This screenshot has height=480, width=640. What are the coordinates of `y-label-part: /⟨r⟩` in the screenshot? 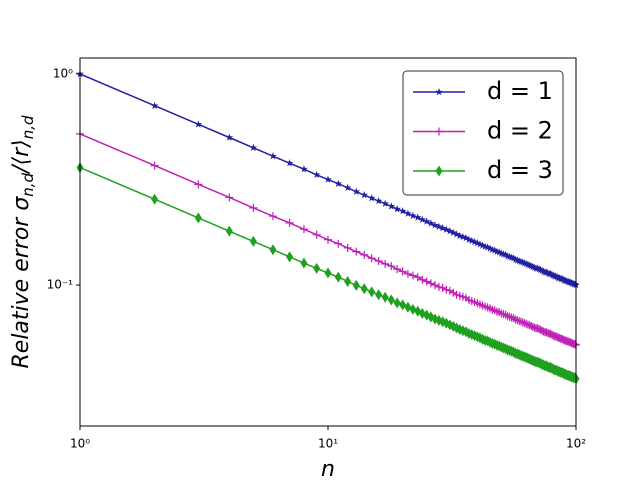 It's located at (21, 157).